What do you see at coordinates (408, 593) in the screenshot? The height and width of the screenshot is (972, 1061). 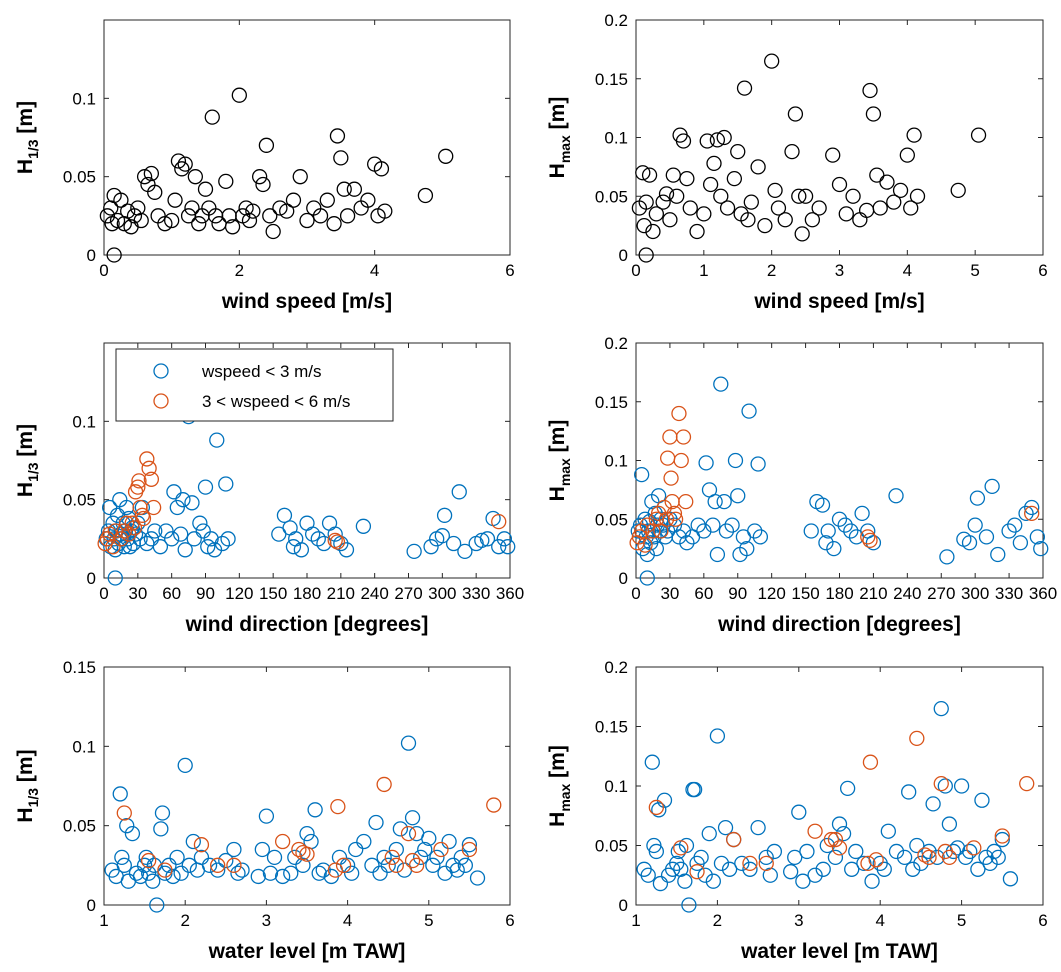 I see `x-tick-label: 270` at bounding box center [408, 593].